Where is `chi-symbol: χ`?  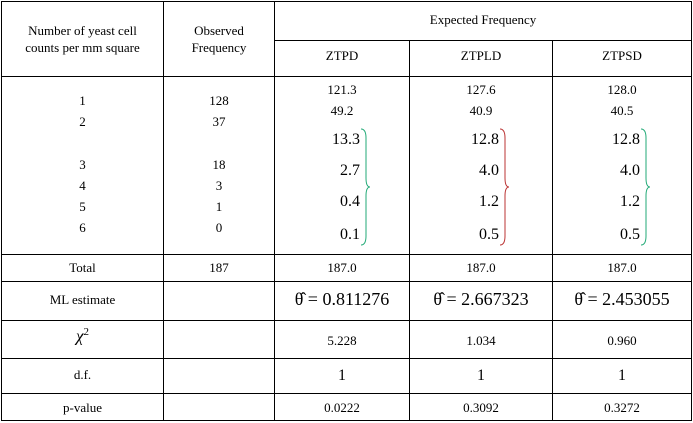 chi-symbol: χ is located at coordinates (80, 336).